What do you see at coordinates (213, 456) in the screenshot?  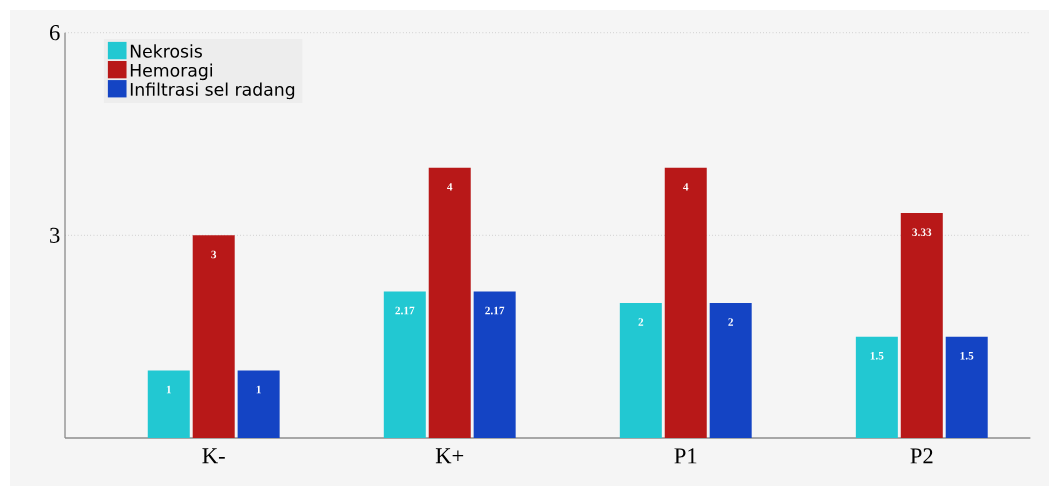 I see `x-tick-label: K-` at bounding box center [213, 456].